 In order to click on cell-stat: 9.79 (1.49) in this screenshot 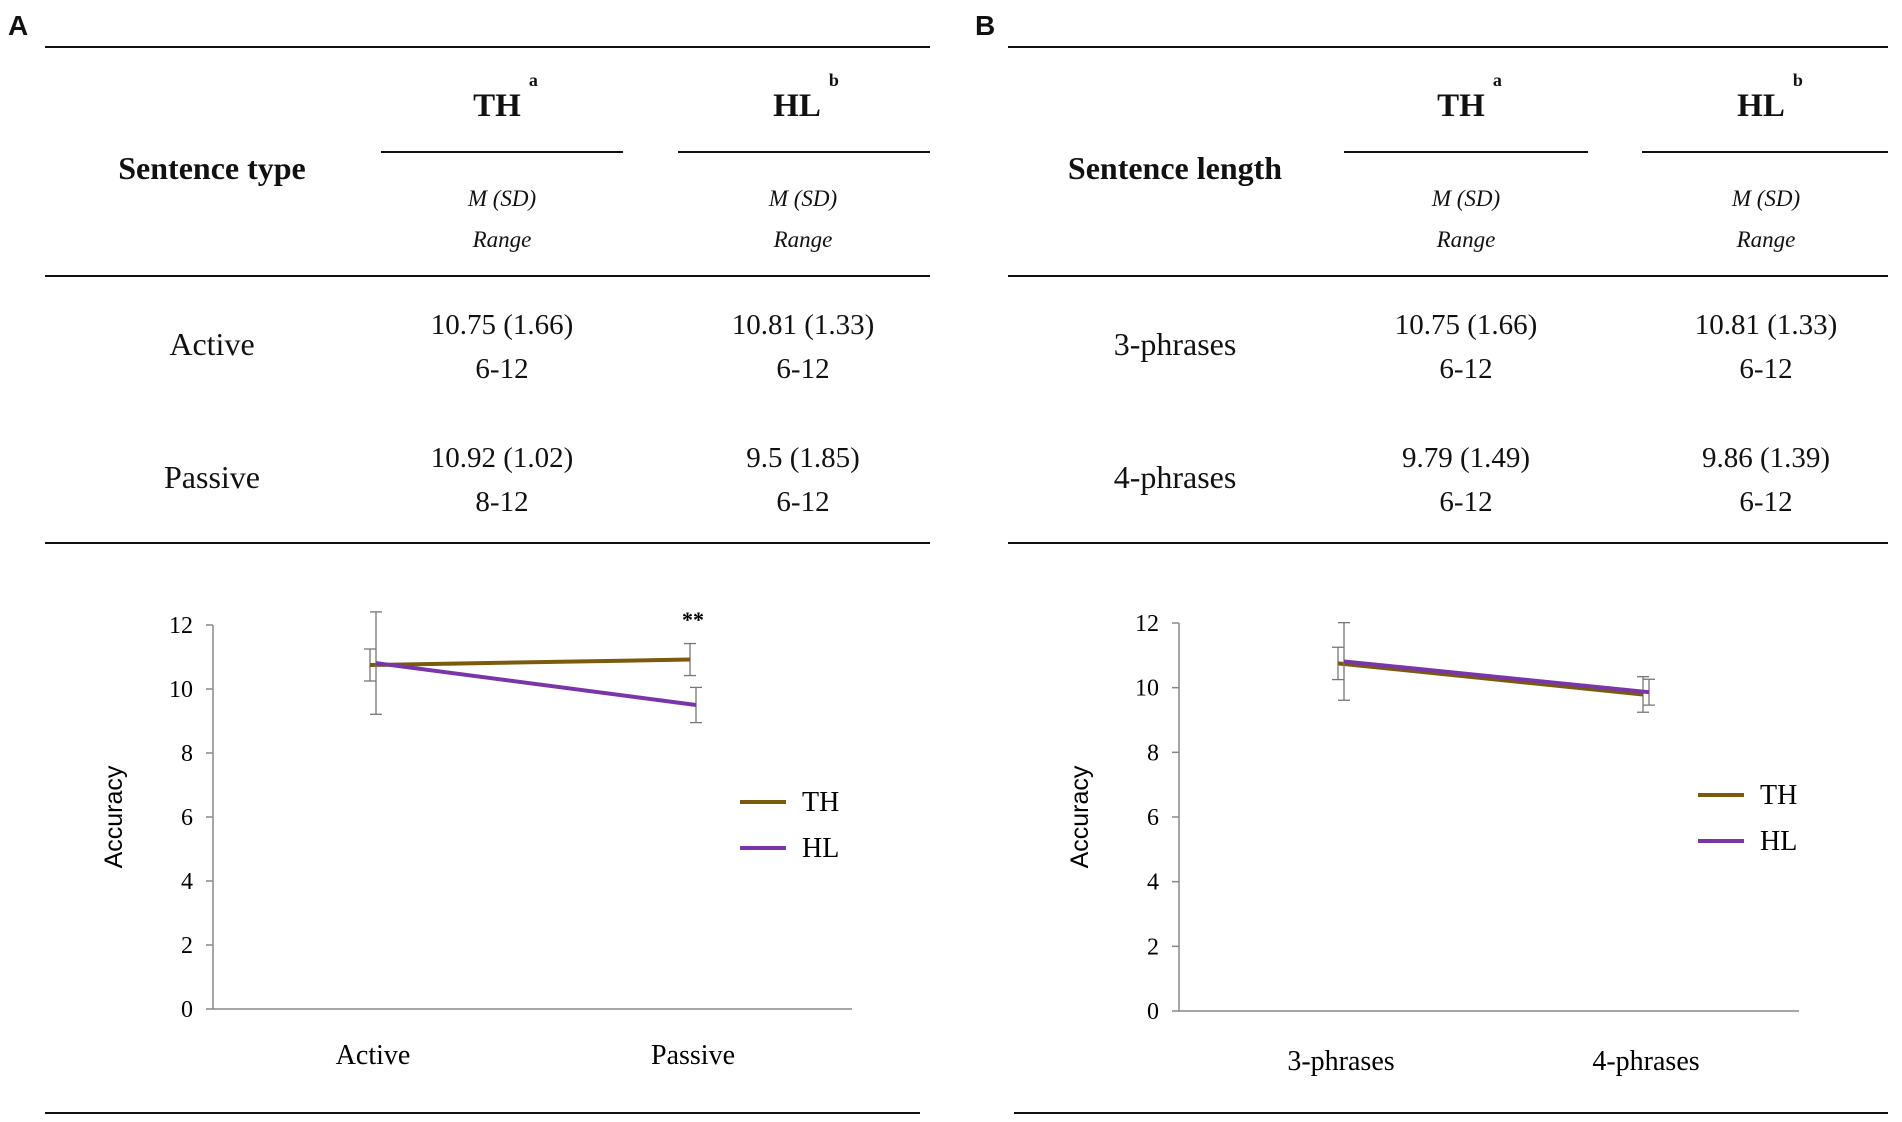, I will do `click(1466, 458)`.